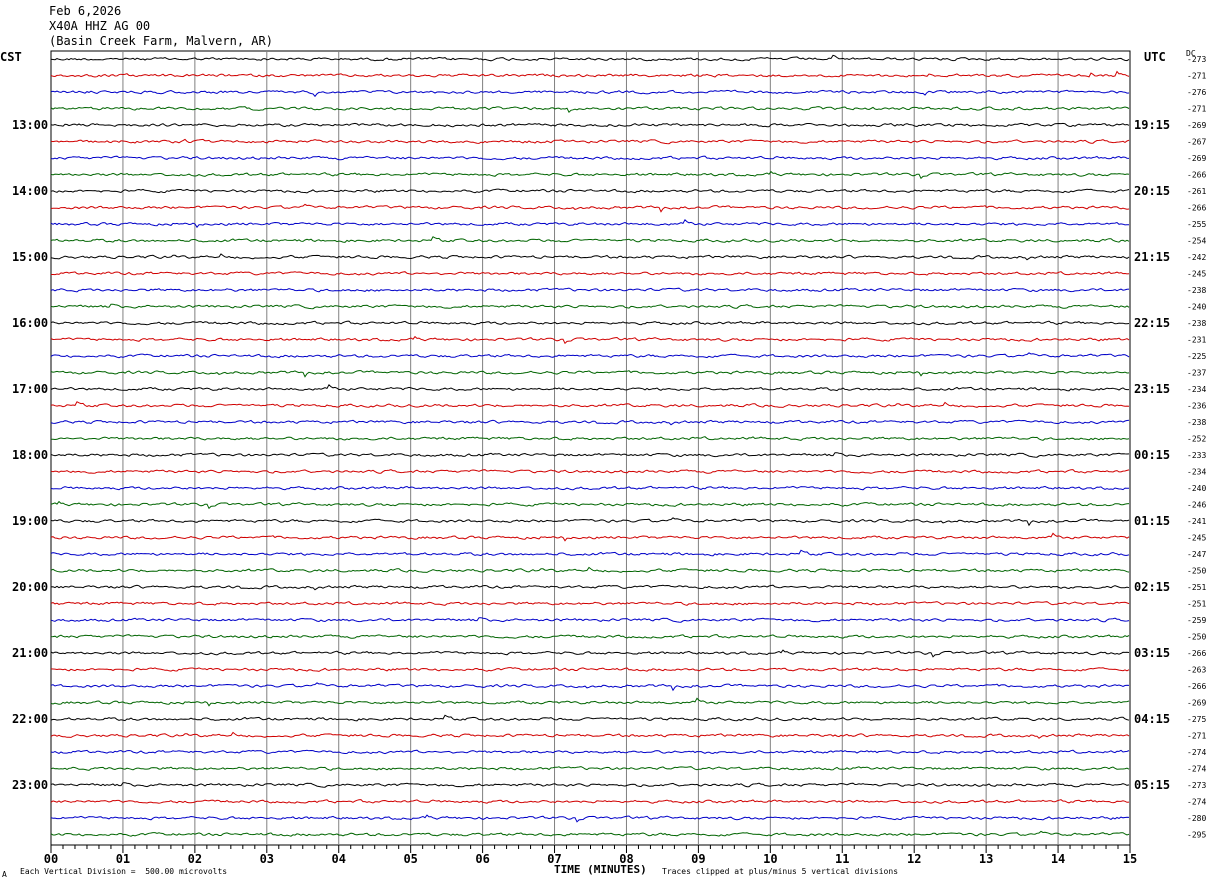 Image resolution: width=1210 pixels, height=886 pixels. What do you see at coordinates (1196, 835) in the screenshot?
I see `dc-offset-label: -295` at bounding box center [1196, 835].